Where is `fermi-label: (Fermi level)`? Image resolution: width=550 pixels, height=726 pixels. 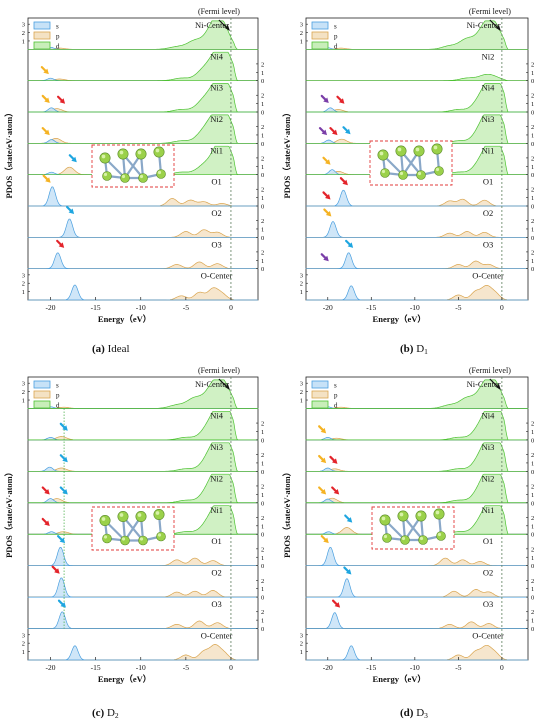 fermi-label: (Fermi level) is located at coordinates (490, 11).